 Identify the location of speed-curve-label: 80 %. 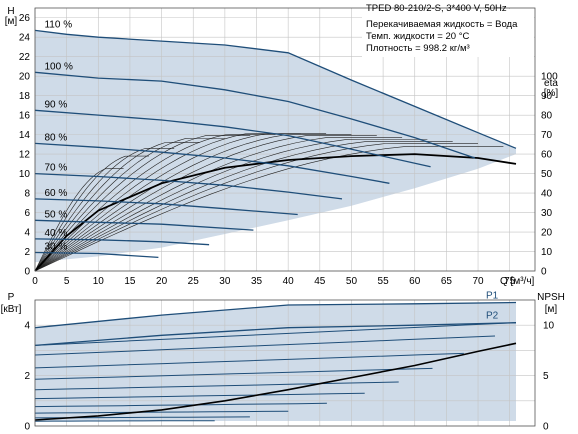
(55, 137).